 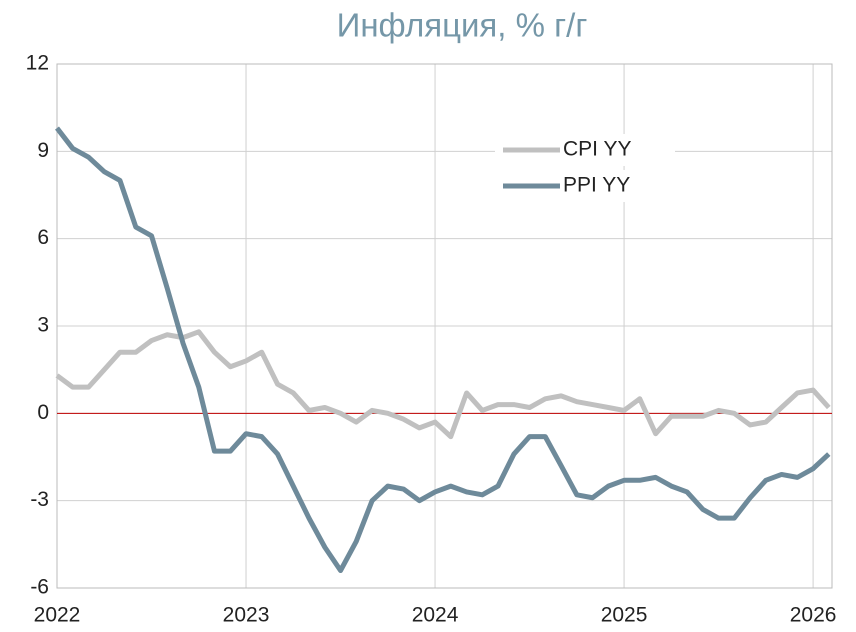 I want to click on y-tick-label: -3, so click(x=39, y=499).